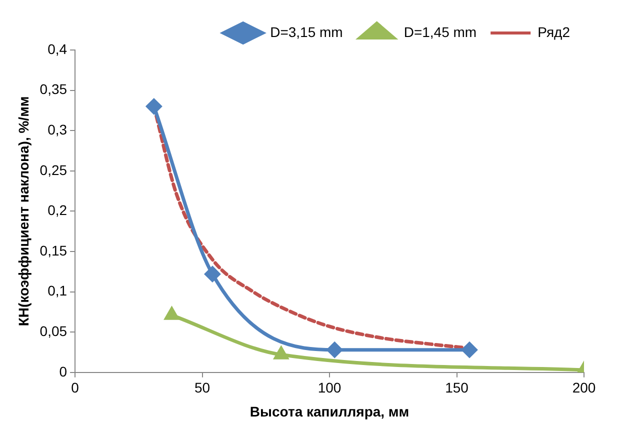  What do you see at coordinates (306, 32) in the screenshot?
I see `legend-label: D=3,15 mm` at bounding box center [306, 32].